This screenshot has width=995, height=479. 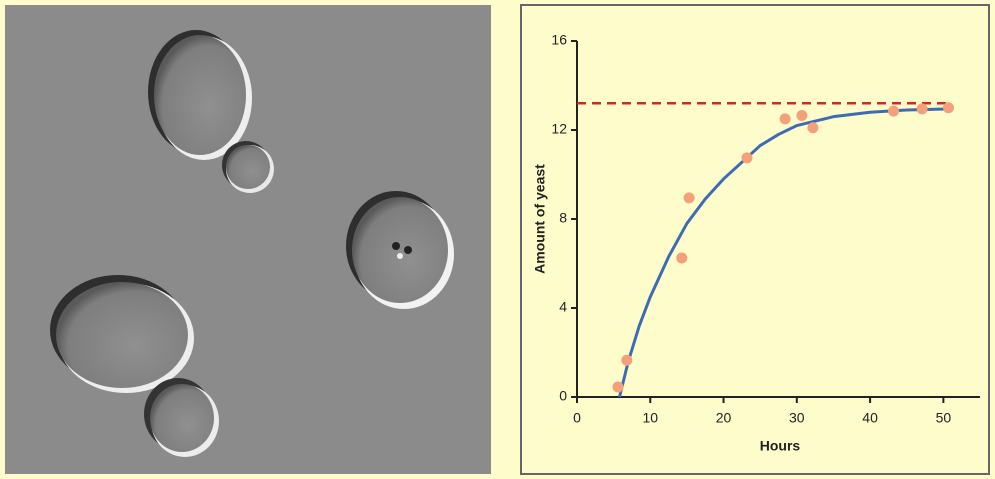 I want to click on y-tick-label: 0, so click(x=563, y=396).